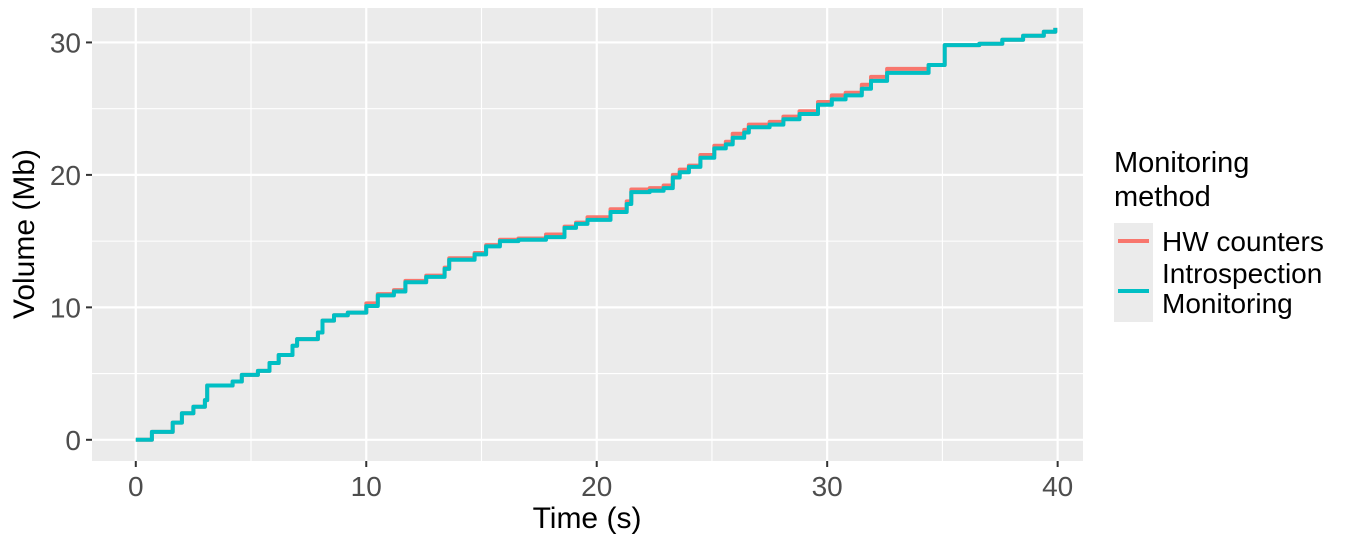 Image resolution: width=1366 pixels, height=537 pixels. I want to click on x-tick-label: 10, so click(366, 486).